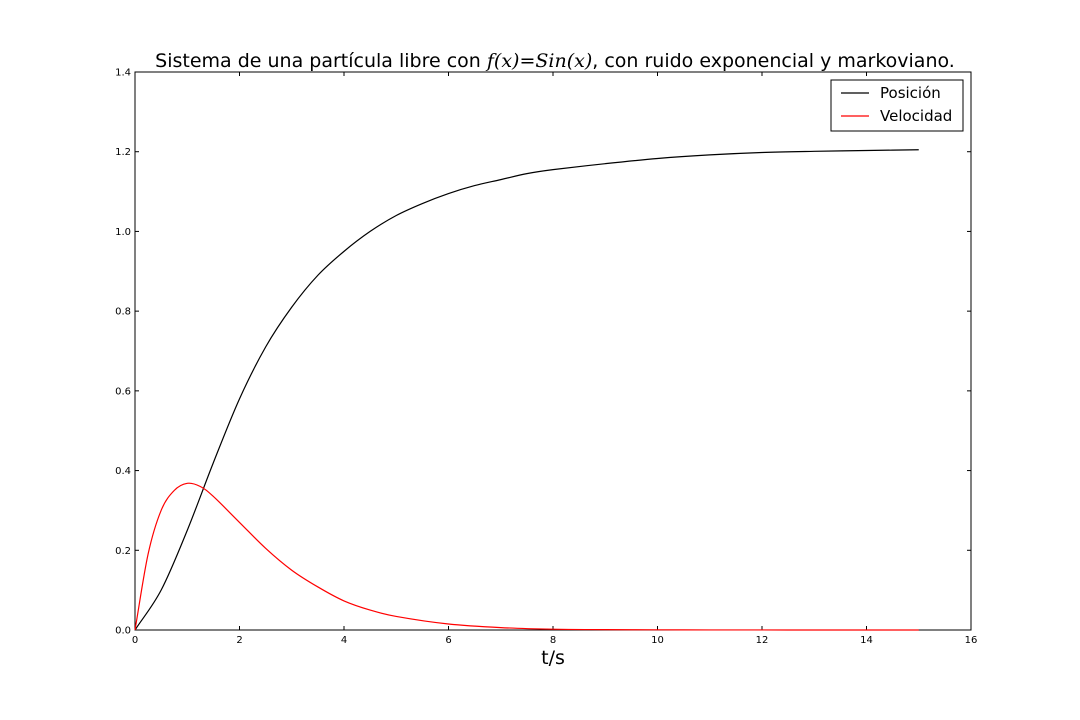 The height and width of the screenshot is (720, 1080). What do you see at coordinates (916, 116) in the screenshot?
I see `legend-label-velocidad: Velocidad` at bounding box center [916, 116].